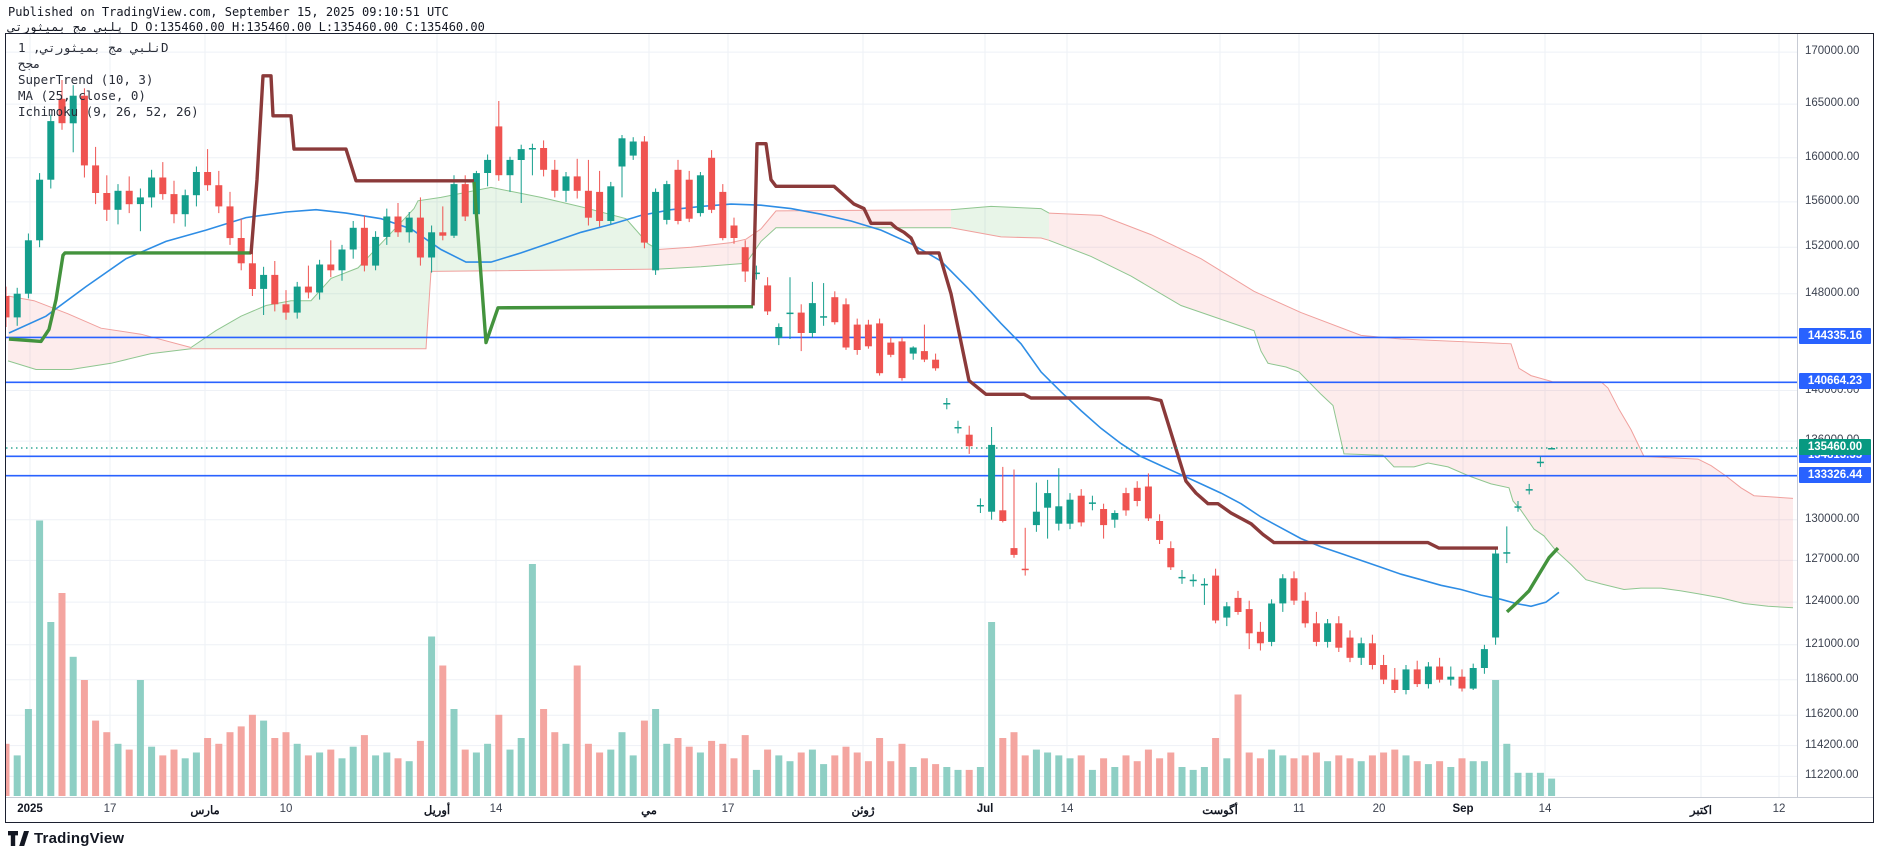 The width and height of the screenshot is (1878, 858). Describe the element at coordinates (1832, 678) in the screenshot. I see `price-tick-label: 118600.00` at that location.